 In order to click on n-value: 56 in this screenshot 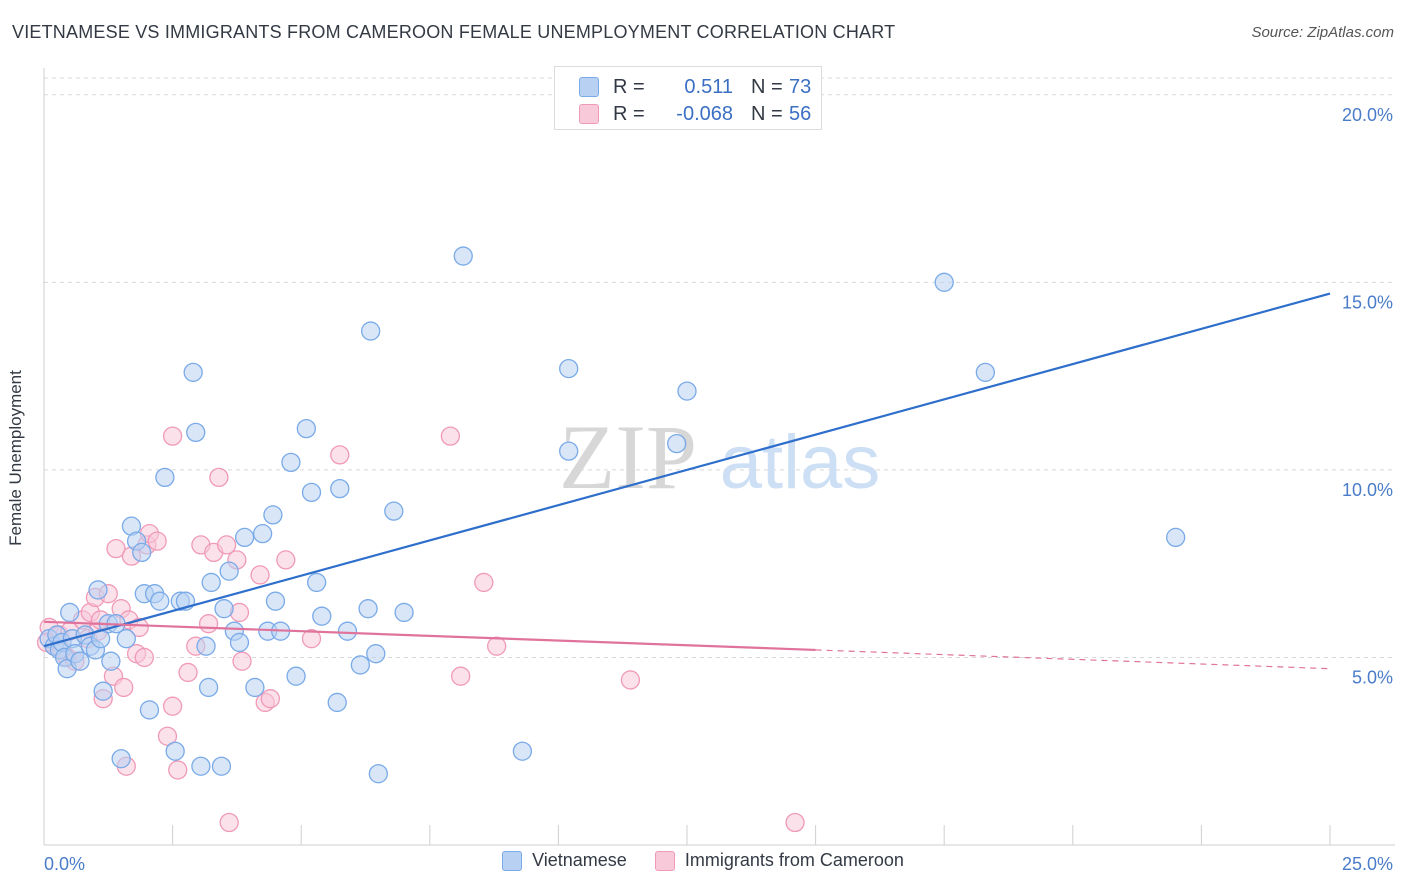, I will do `click(800, 113)`.